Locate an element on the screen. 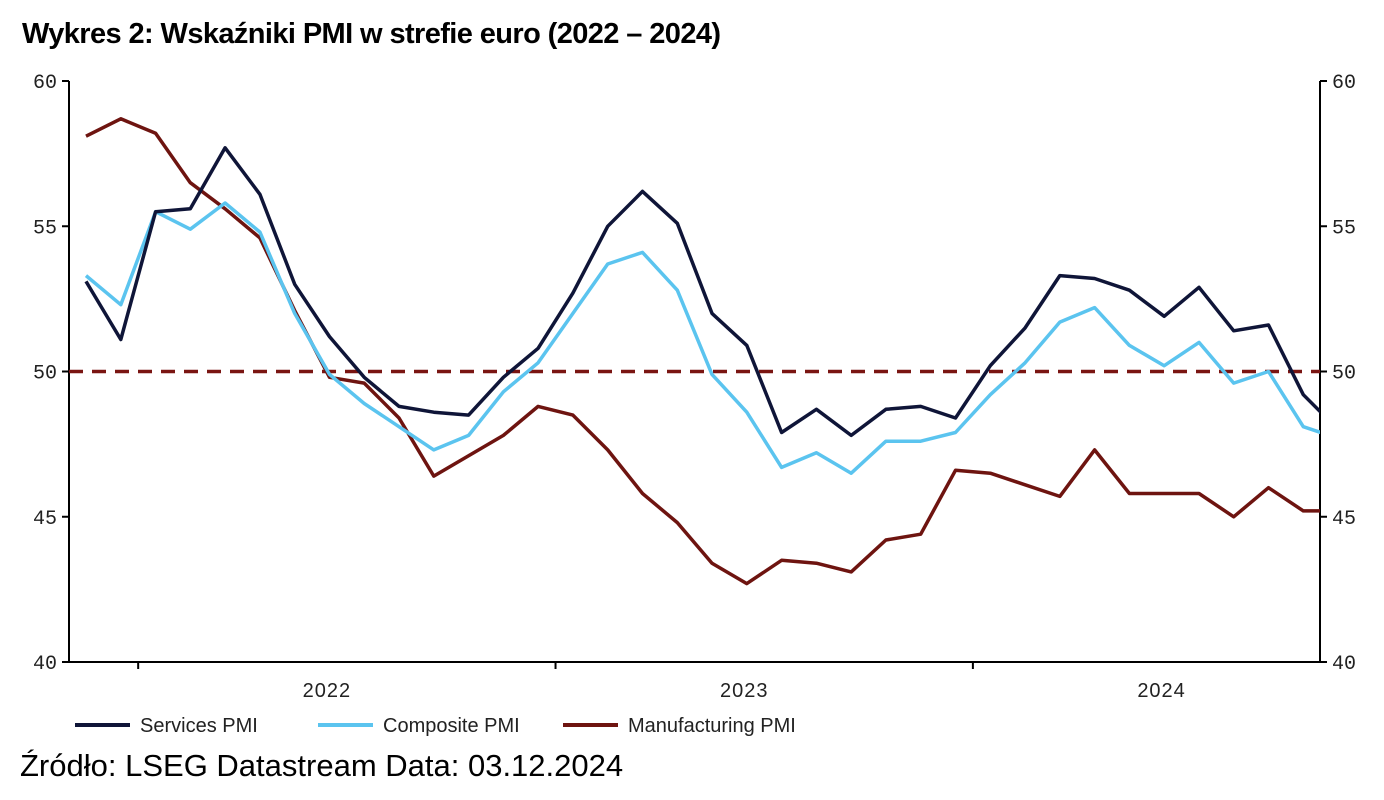 This screenshot has width=1384, height=800. legend-label-manufacturing: Manufacturing PMI is located at coordinates (712, 726).